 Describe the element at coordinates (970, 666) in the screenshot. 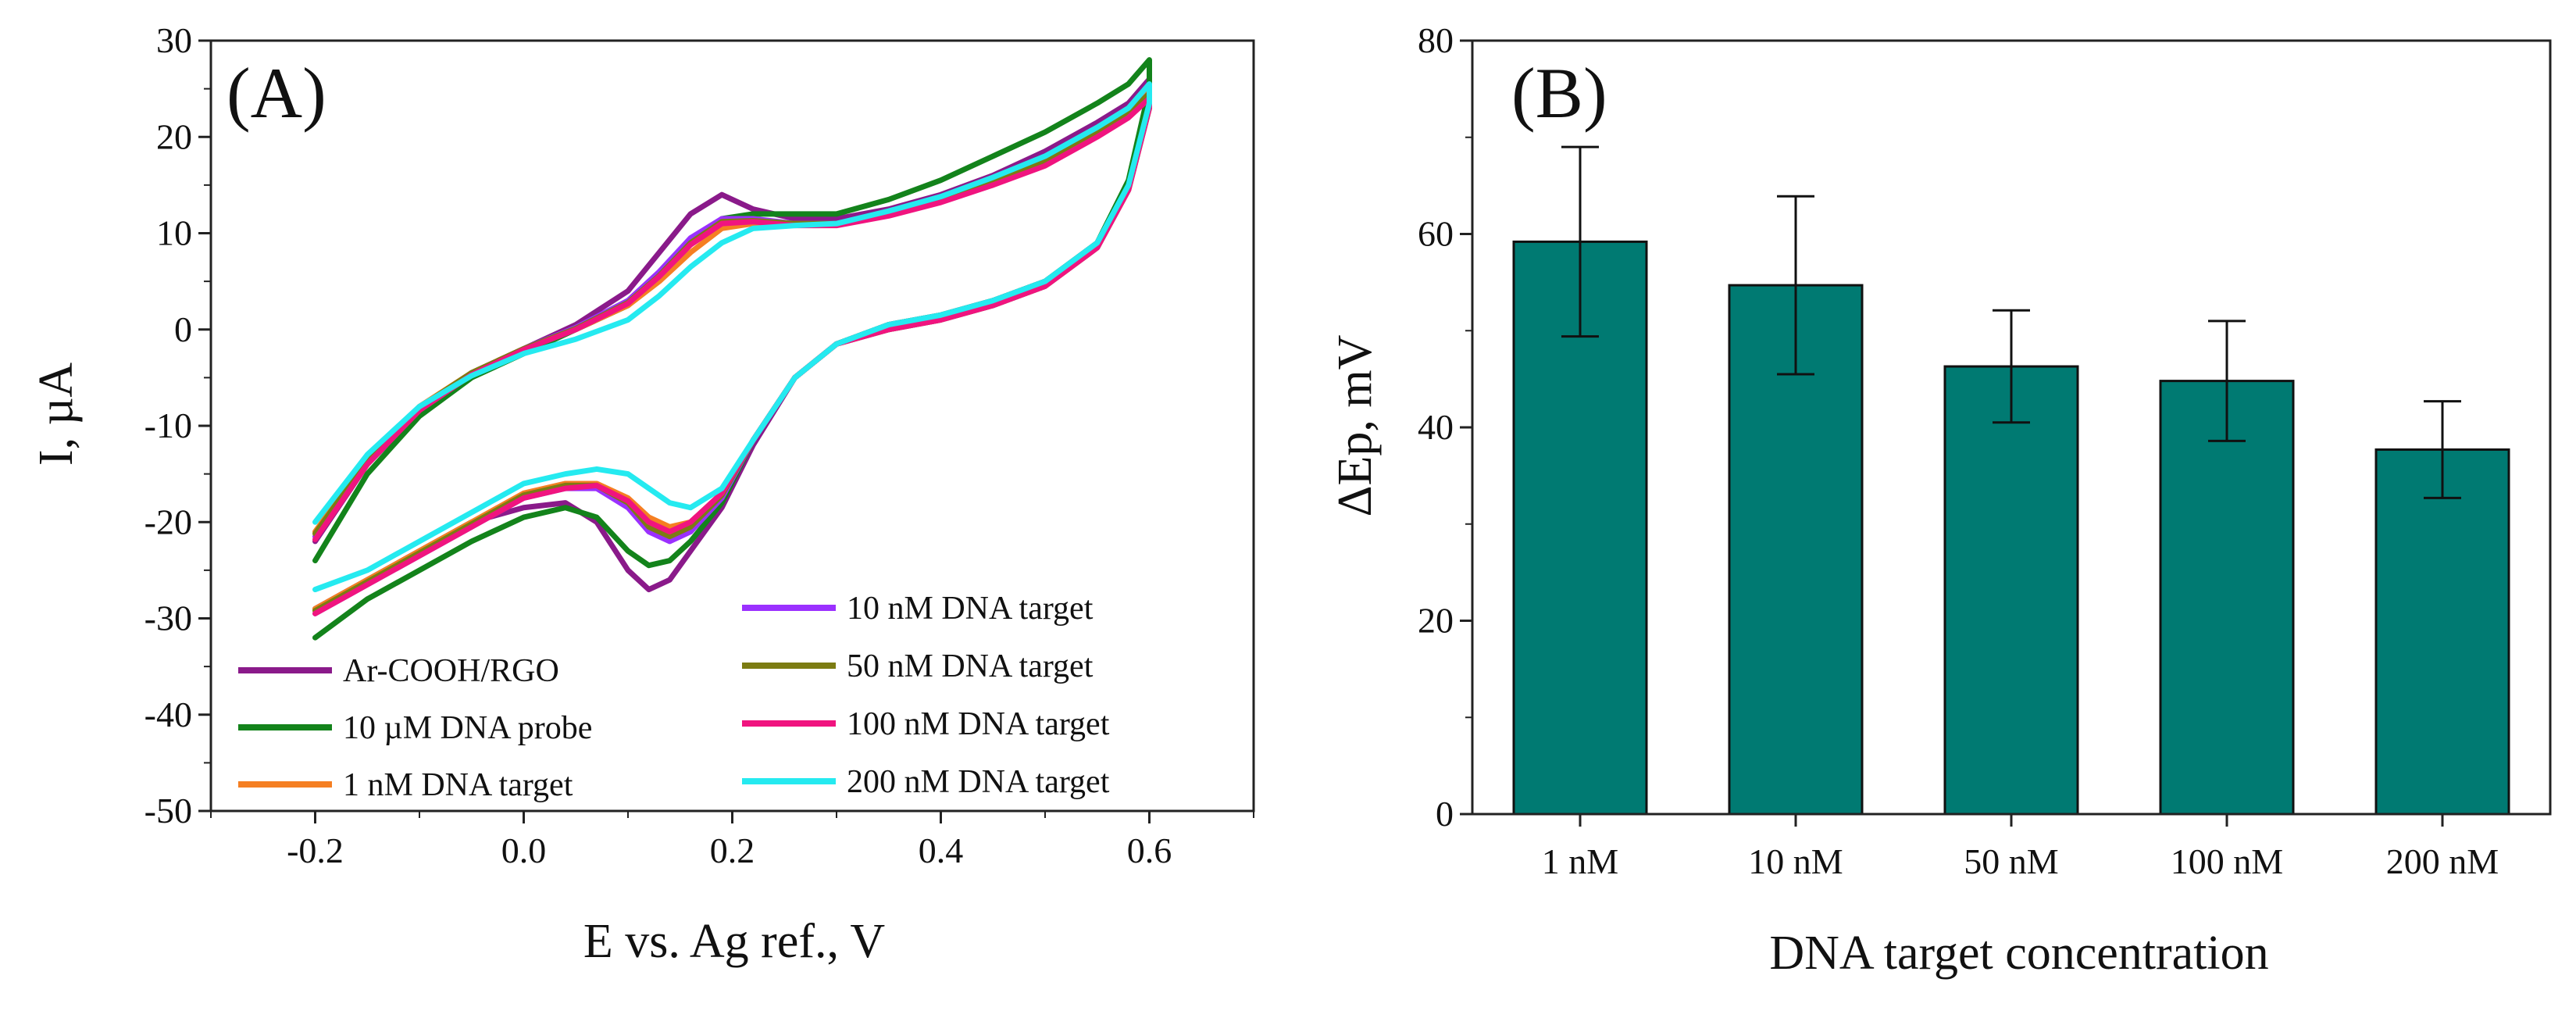

I see `legend-label: 50 nM DNA target` at that location.